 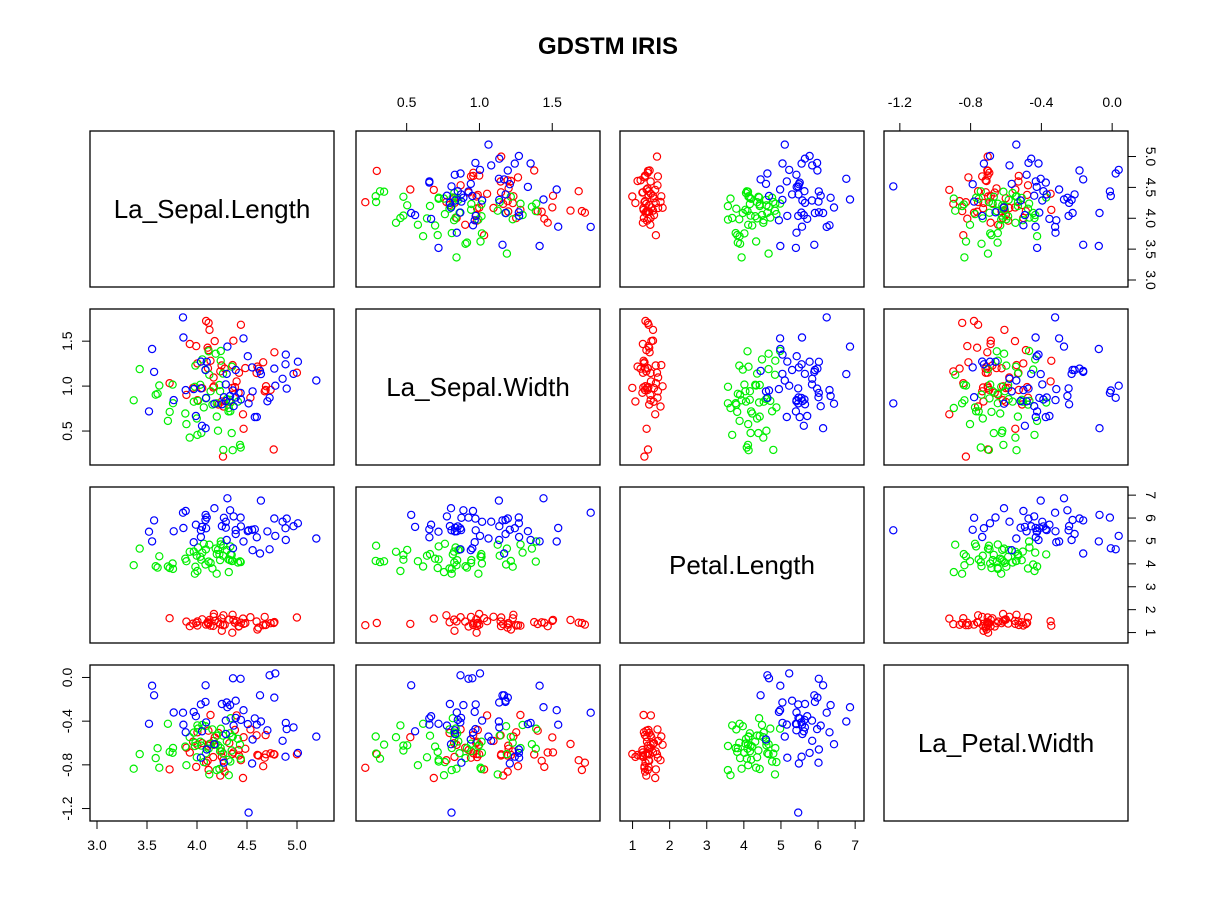 What do you see at coordinates (1151, 495) in the screenshot?
I see `tick-label: 7` at bounding box center [1151, 495].